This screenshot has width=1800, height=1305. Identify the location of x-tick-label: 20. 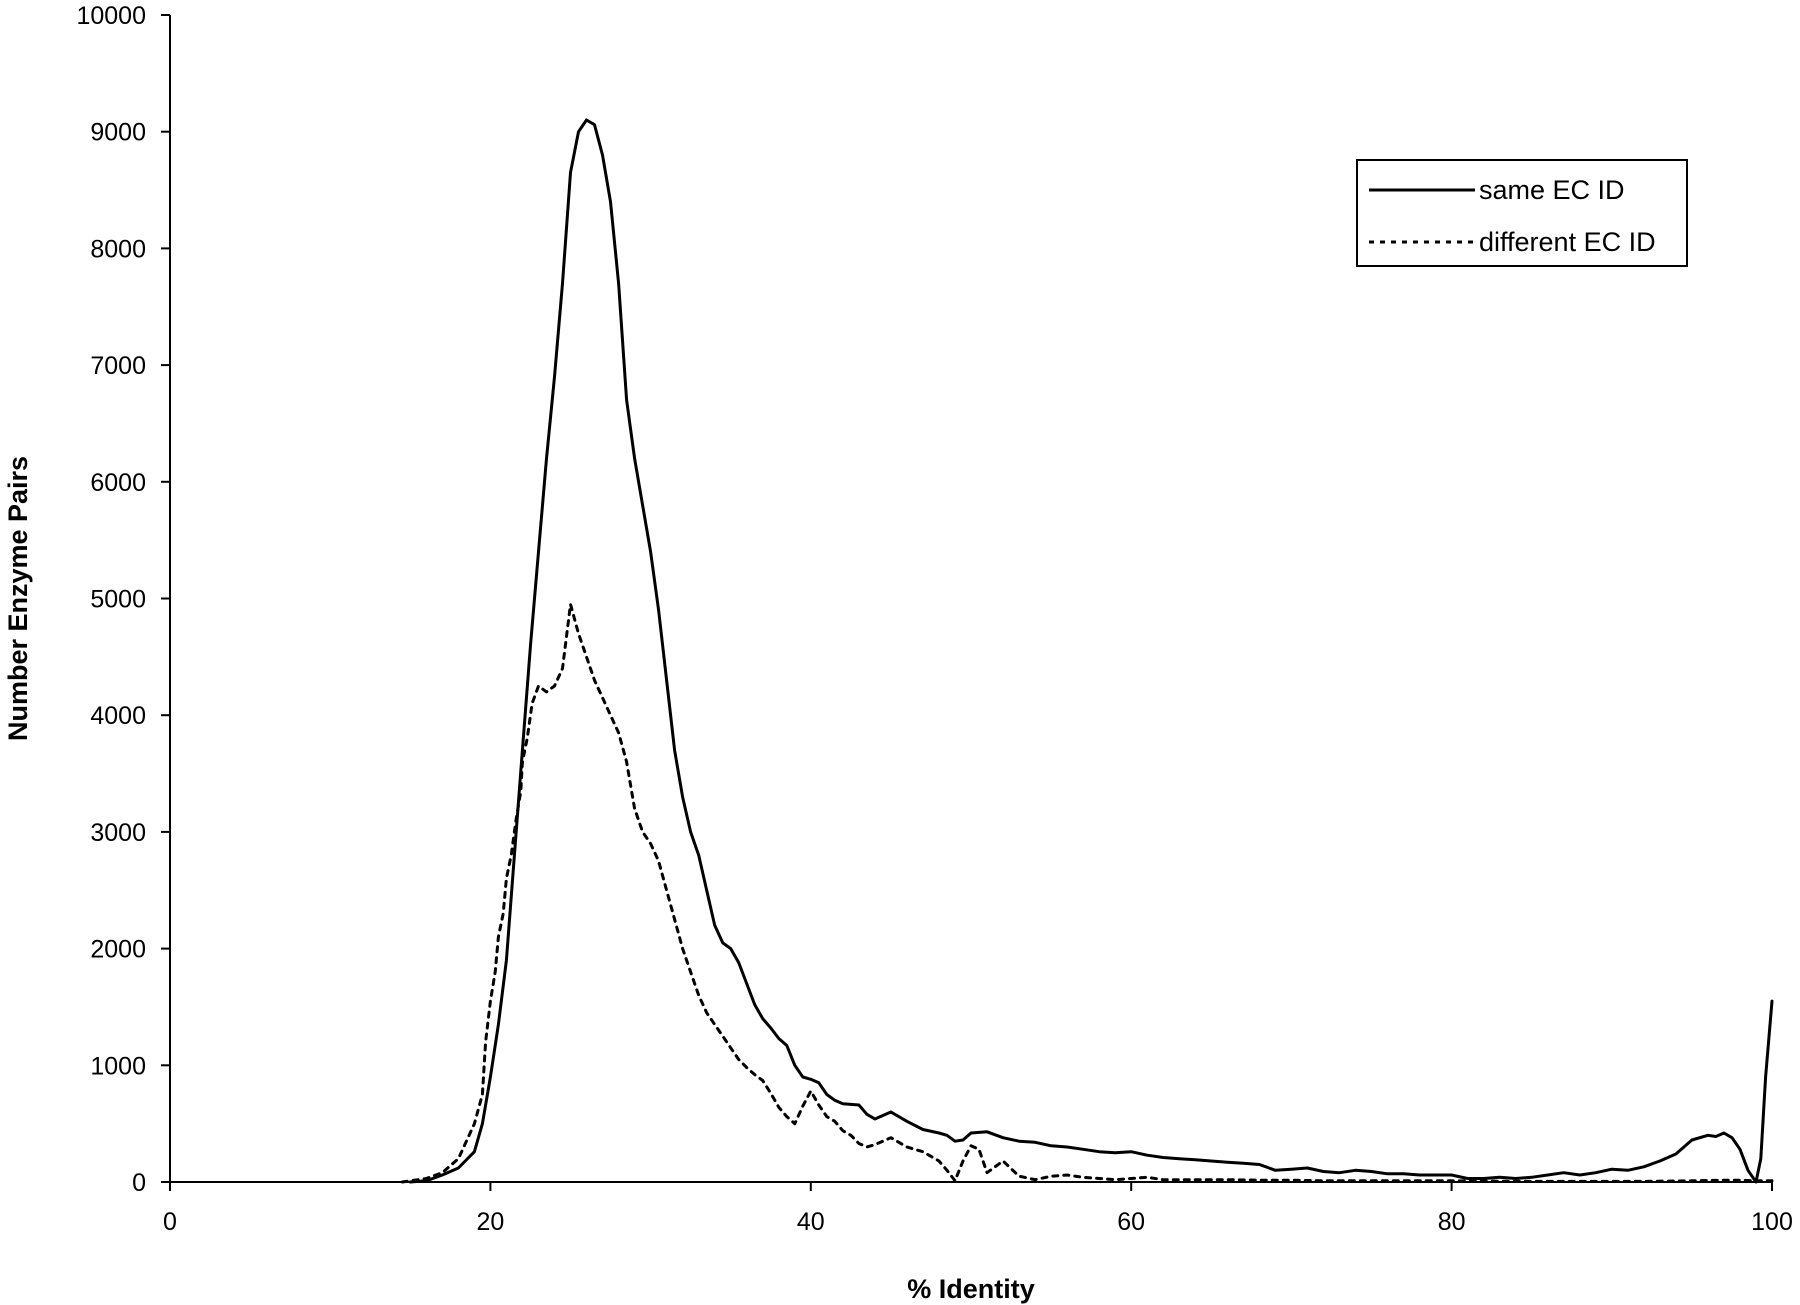
(490, 1222).